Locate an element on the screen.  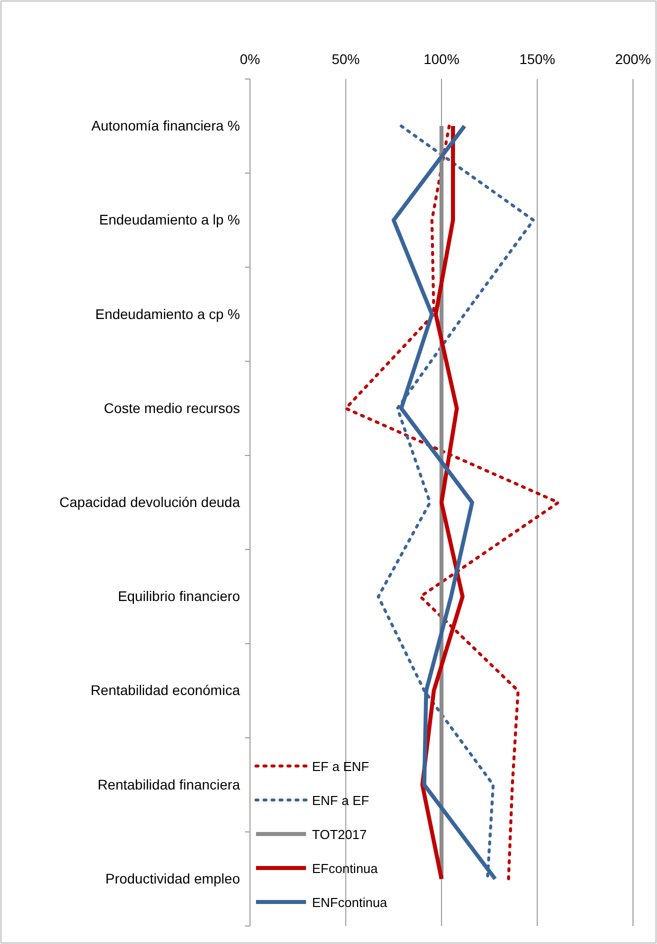
x-tick-label: 100% is located at coordinates (442, 59).